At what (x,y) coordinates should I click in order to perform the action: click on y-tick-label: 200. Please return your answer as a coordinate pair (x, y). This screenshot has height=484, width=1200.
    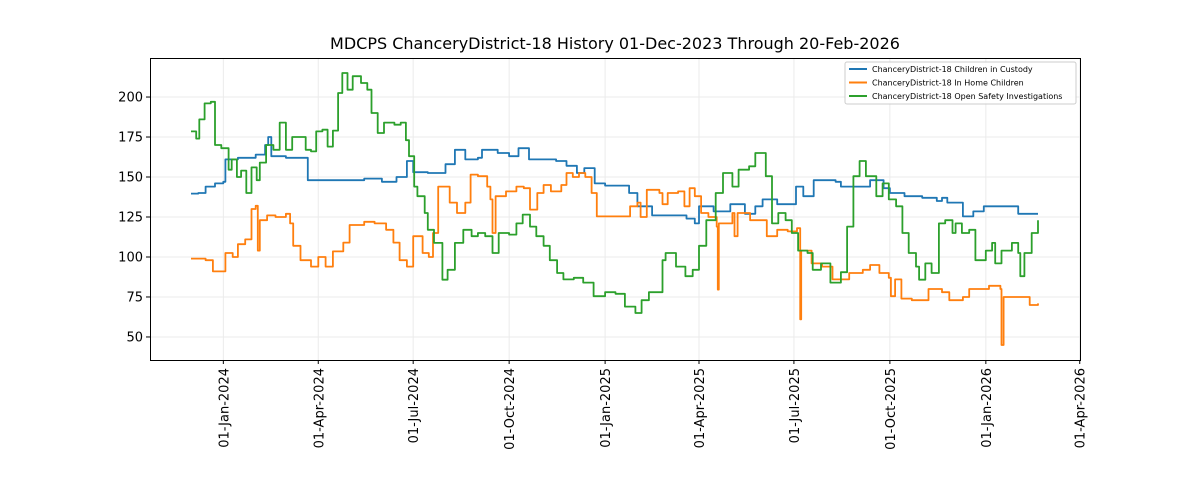
    Looking at the image, I should click on (130, 98).